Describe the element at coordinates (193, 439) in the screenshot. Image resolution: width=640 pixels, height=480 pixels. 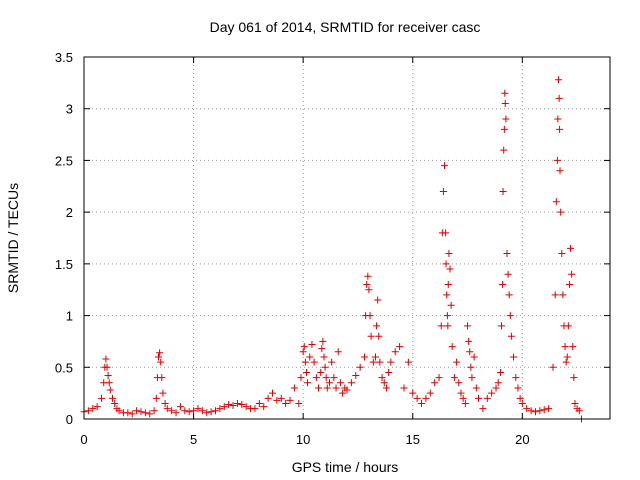
I see `x-tick-label: 5` at that location.